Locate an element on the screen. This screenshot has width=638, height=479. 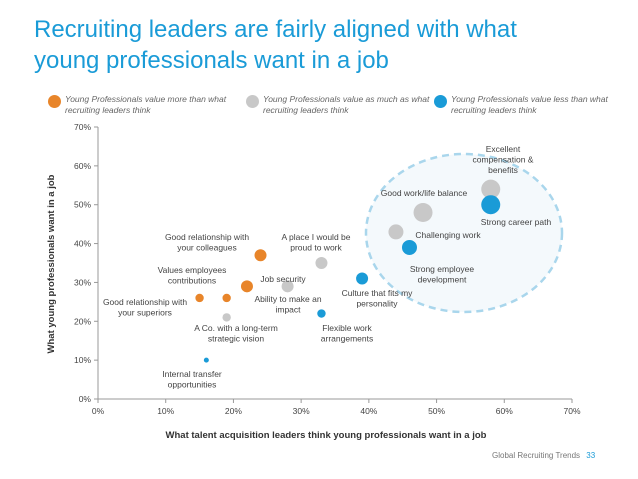
point-label-line: Strong career path is located at coordinates (516, 222).